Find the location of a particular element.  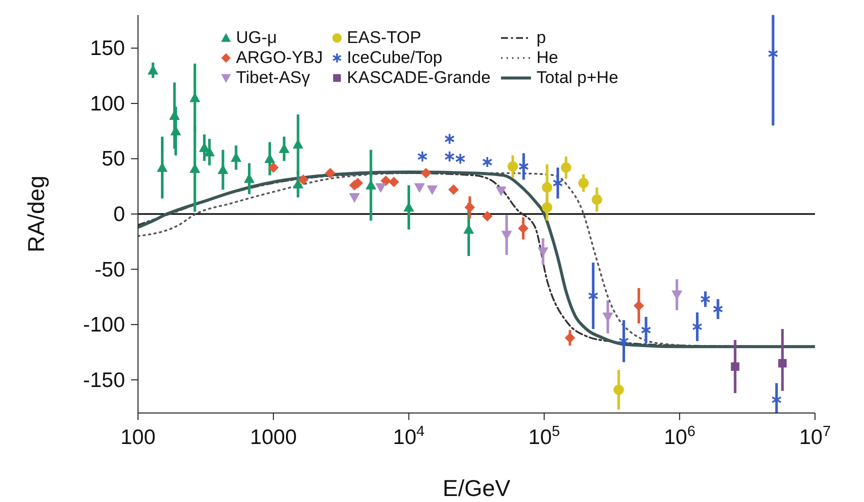

legend-label: EAS-TOP is located at coordinates (384, 38).